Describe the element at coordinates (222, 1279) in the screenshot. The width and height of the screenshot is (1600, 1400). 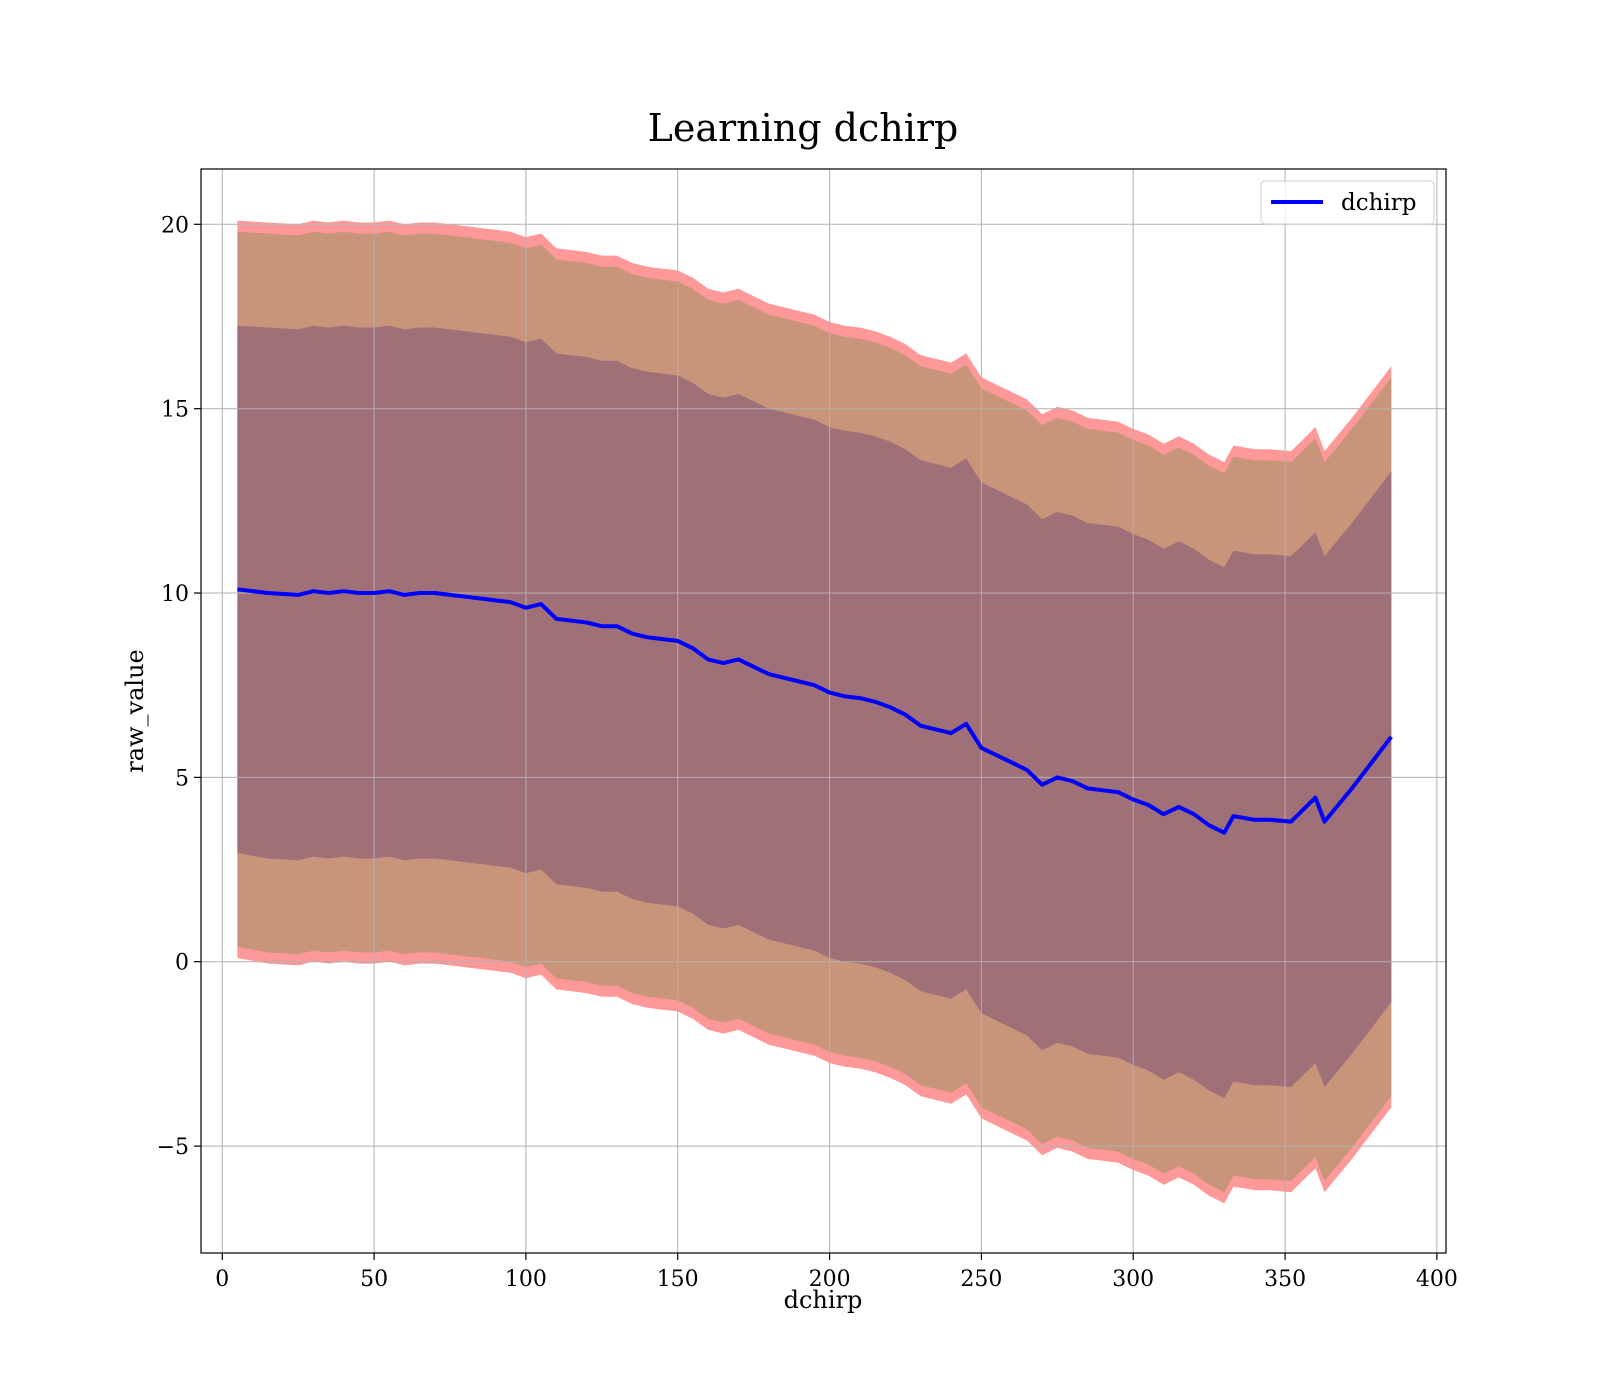
I see `x-tick-label-0: 0` at that location.